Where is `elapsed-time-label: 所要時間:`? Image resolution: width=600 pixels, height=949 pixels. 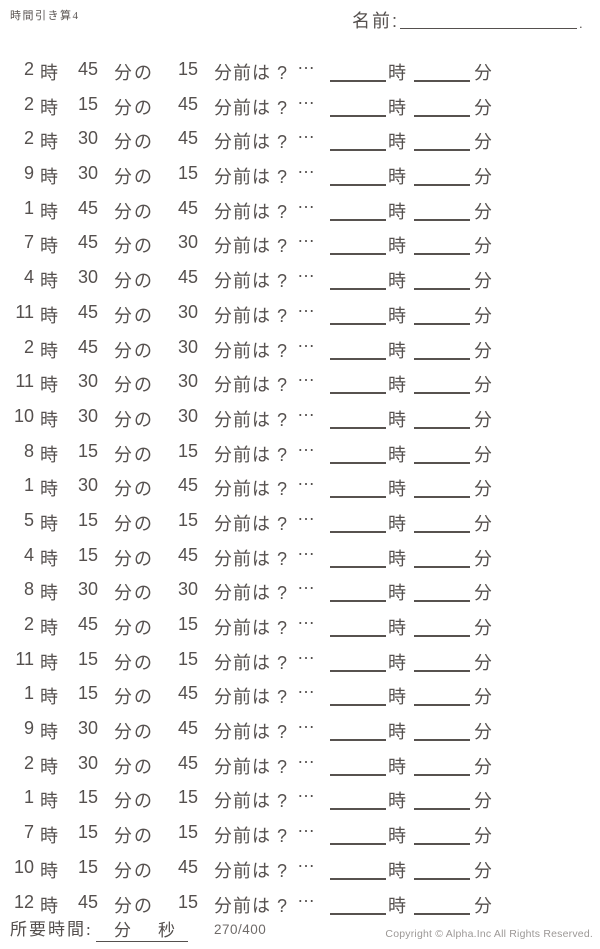 elapsed-time-label: 所要時間: is located at coordinates (51, 929).